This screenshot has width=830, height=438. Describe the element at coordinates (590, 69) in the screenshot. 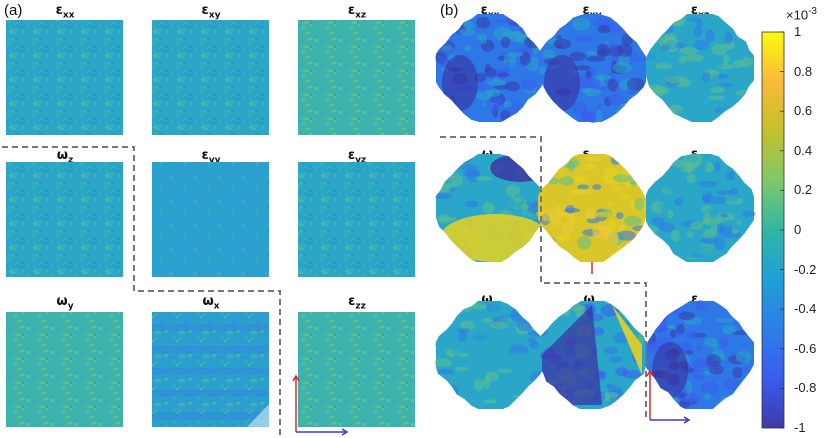

I see `shape-map-xy` at that location.